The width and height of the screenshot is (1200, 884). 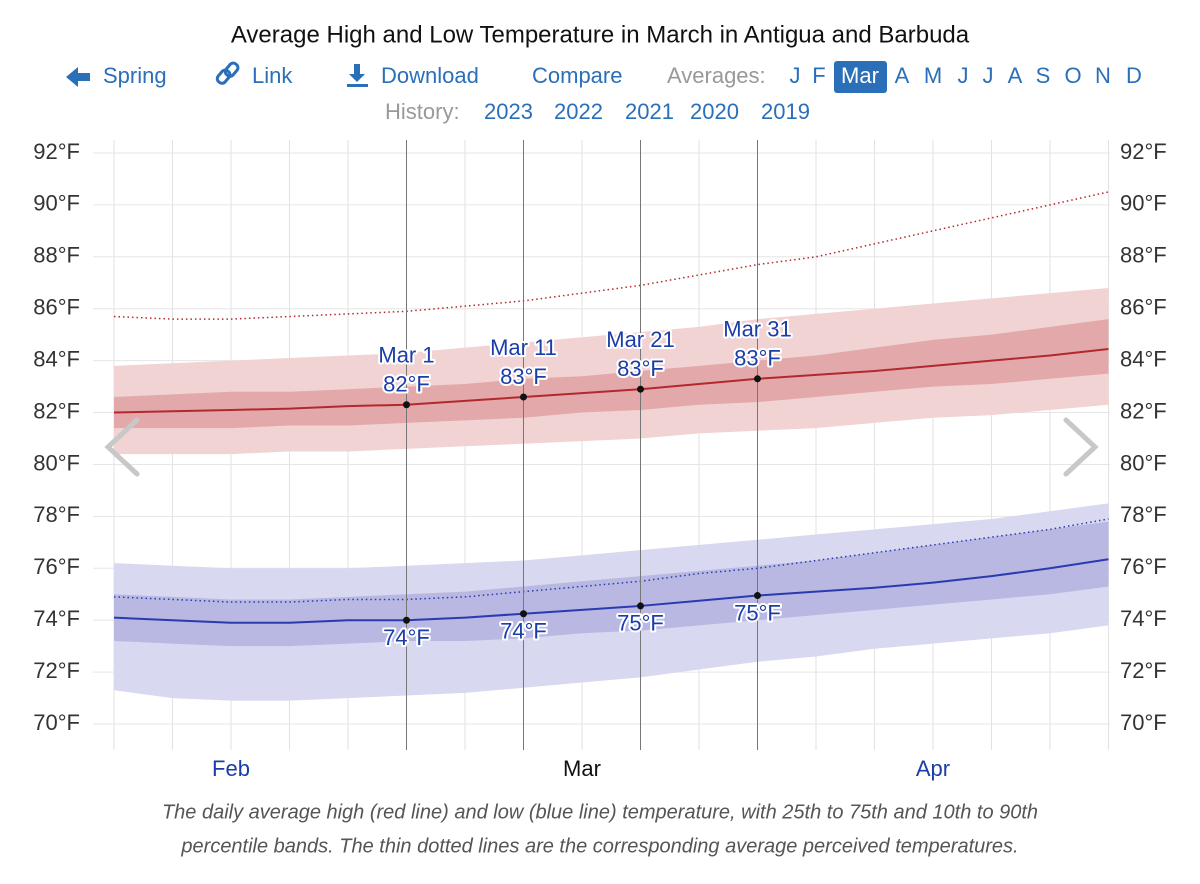 What do you see at coordinates (122, 447) in the screenshot?
I see `prev-arrow` at bounding box center [122, 447].